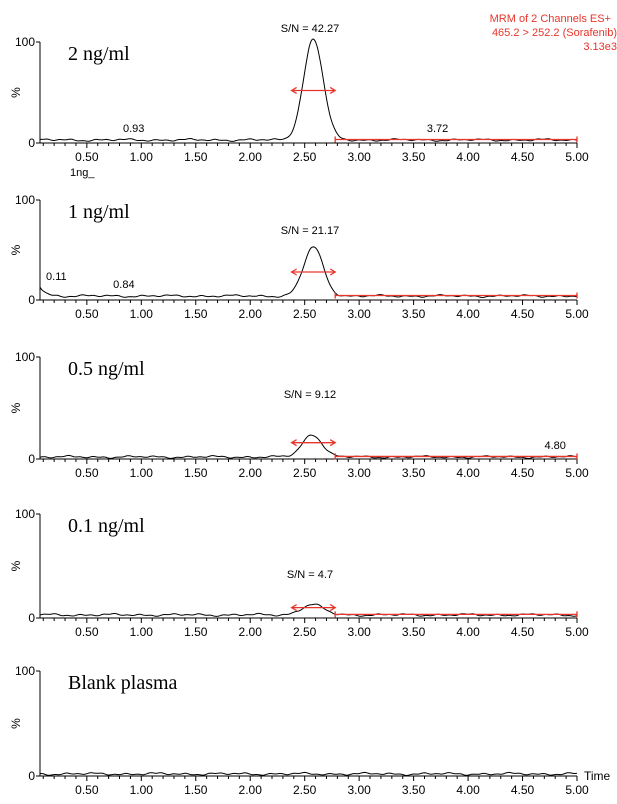  What do you see at coordinates (310, 575) in the screenshot?
I see `sn-ratio-label: S/N = 4.7` at bounding box center [310, 575].